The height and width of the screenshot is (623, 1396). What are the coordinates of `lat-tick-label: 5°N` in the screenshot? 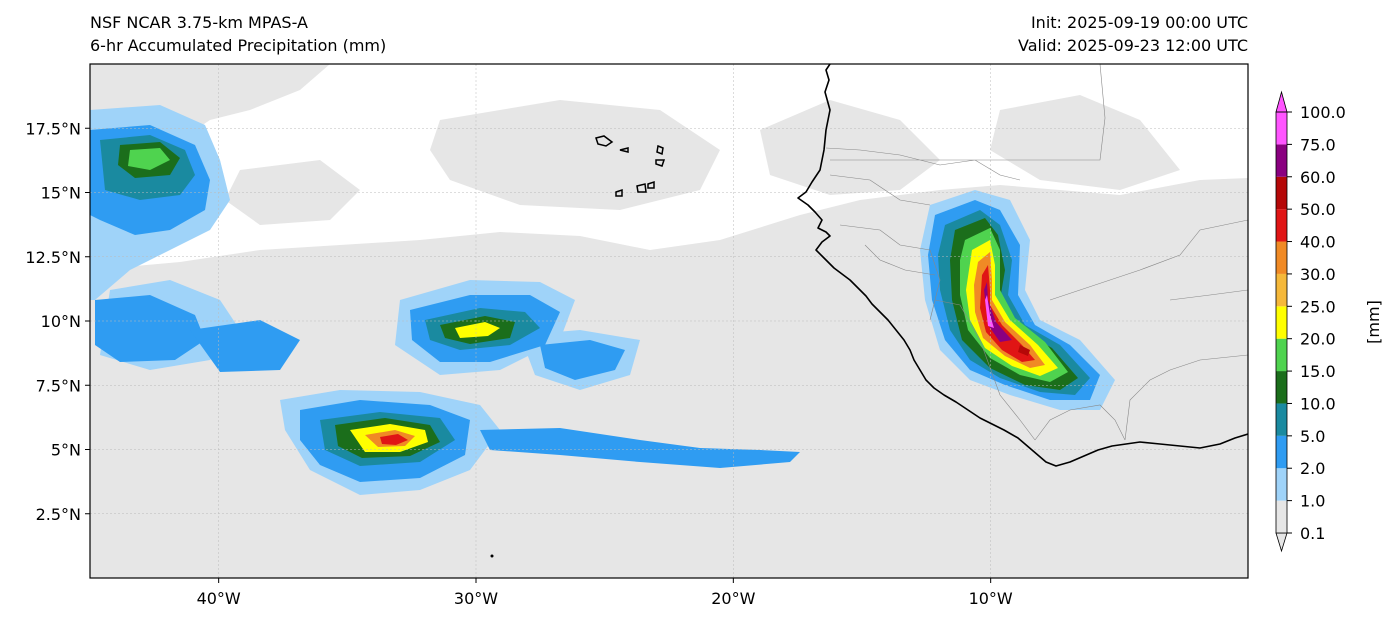 It's located at (66, 450).